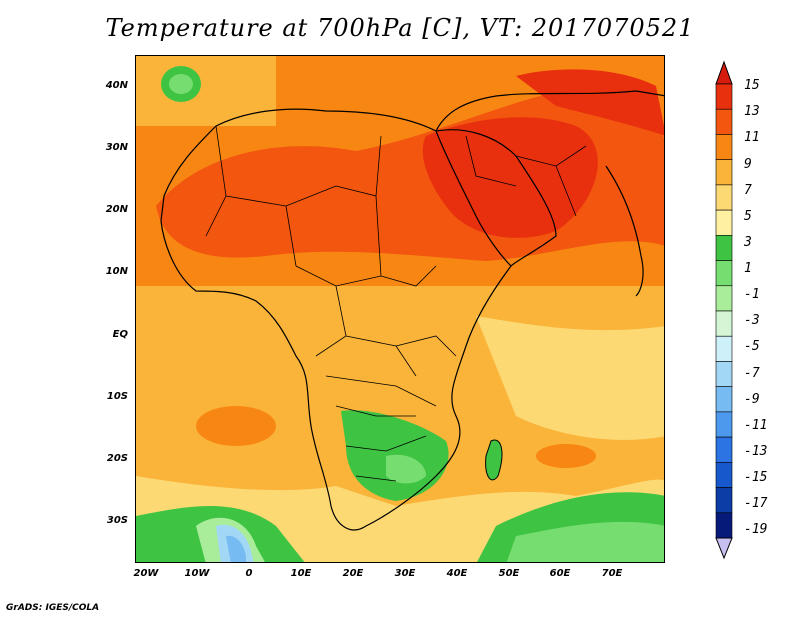  Describe the element at coordinates (748, 242) in the screenshot. I see `colorbar-label: 3` at that location.